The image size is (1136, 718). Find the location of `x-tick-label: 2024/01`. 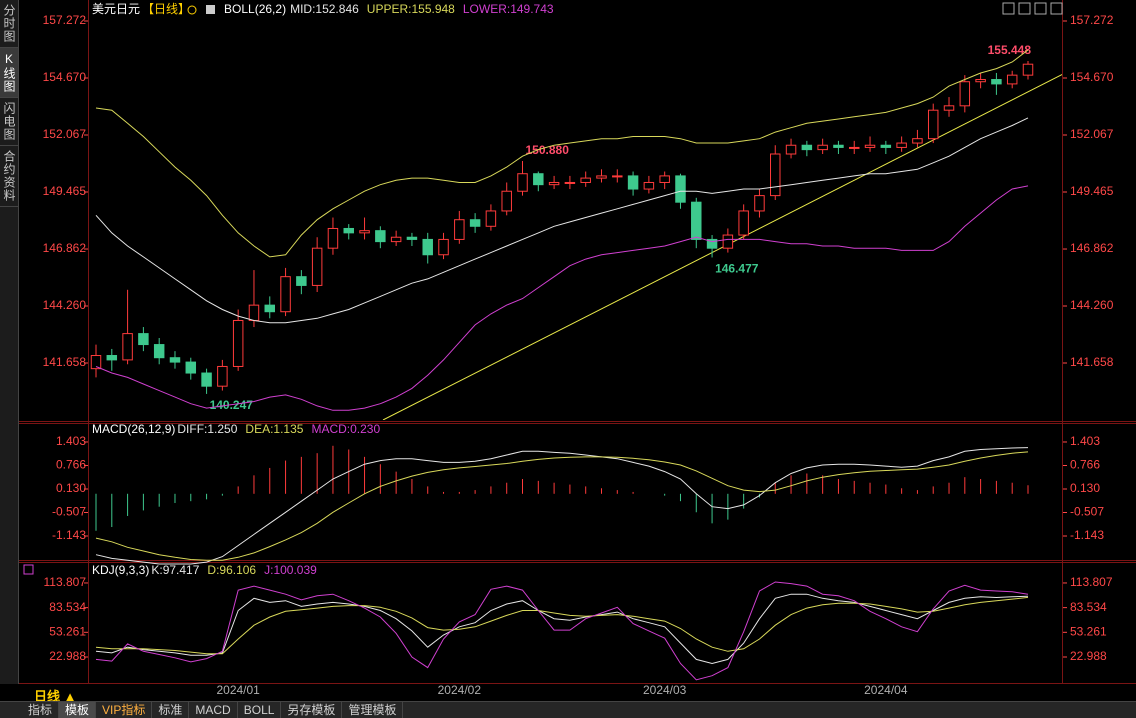

x-tick-label: 2024/01 is located at coordinates (238, 690).